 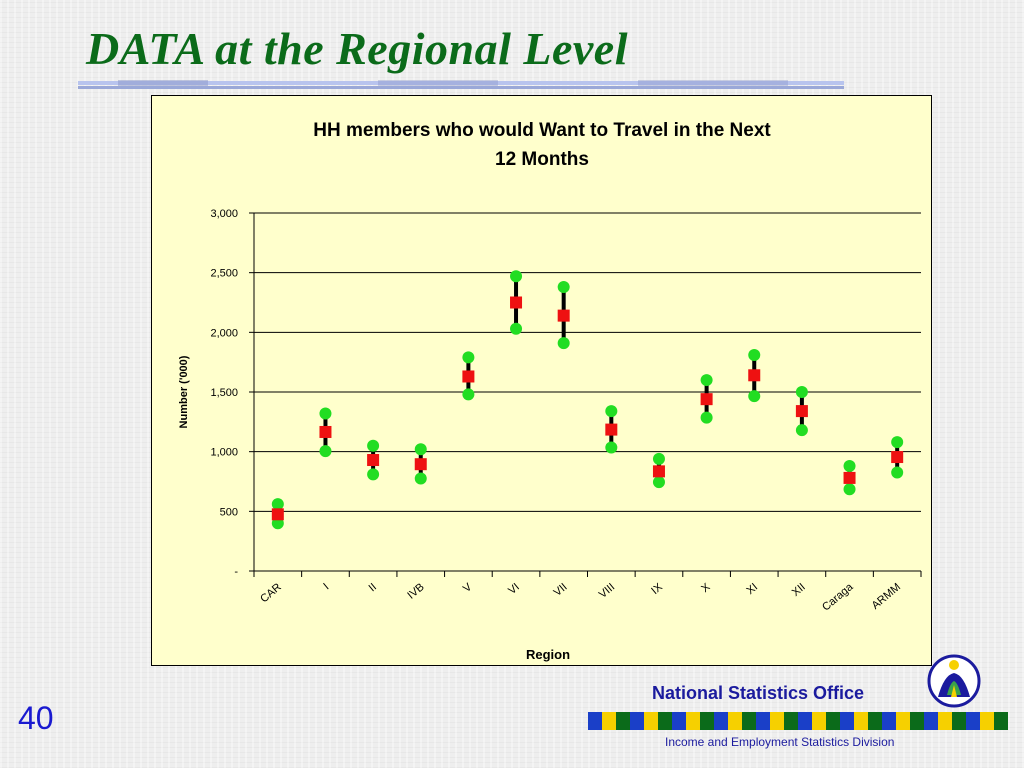 I want to click on x-tick-label: V, so click(x=468, y=588).